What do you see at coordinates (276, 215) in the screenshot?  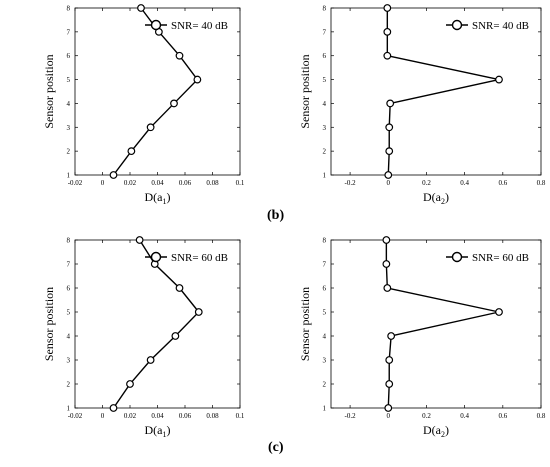 I see `panel-label-b: (b)` at bounding box center [276, 215].